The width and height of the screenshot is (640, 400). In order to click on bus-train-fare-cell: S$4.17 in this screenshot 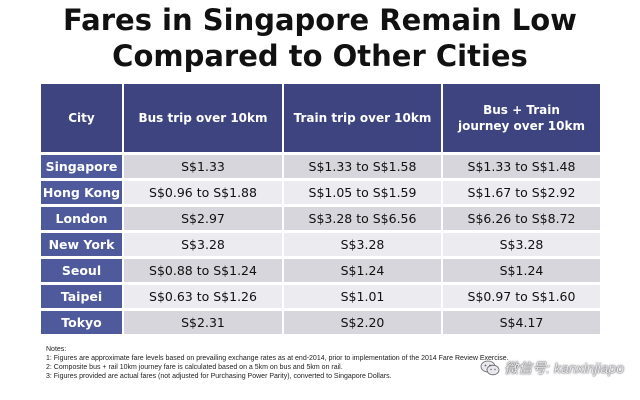, I will do `click(521, 323)`.